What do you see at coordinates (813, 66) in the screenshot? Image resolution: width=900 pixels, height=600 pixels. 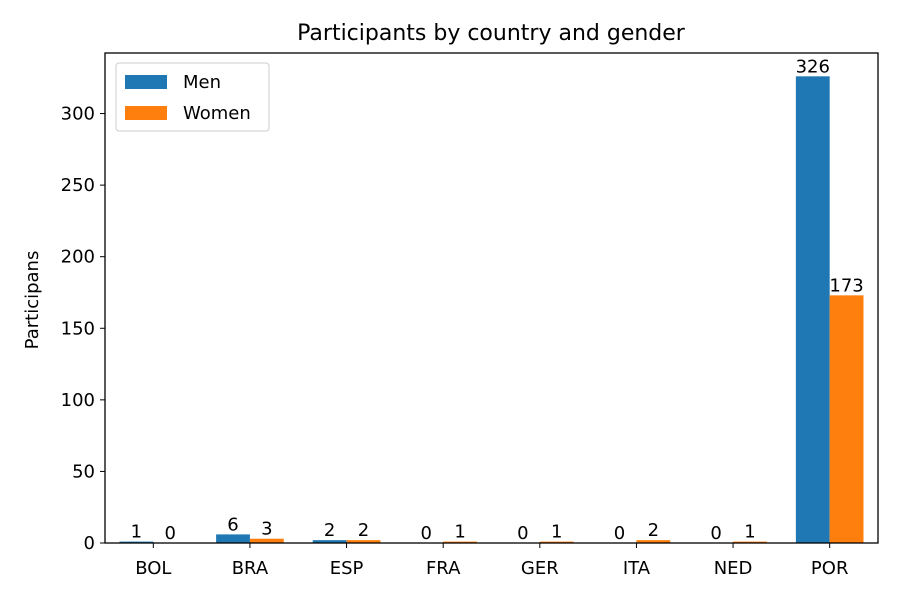 I see `data-label-men-por: 326` at bounding box center [813, 66].